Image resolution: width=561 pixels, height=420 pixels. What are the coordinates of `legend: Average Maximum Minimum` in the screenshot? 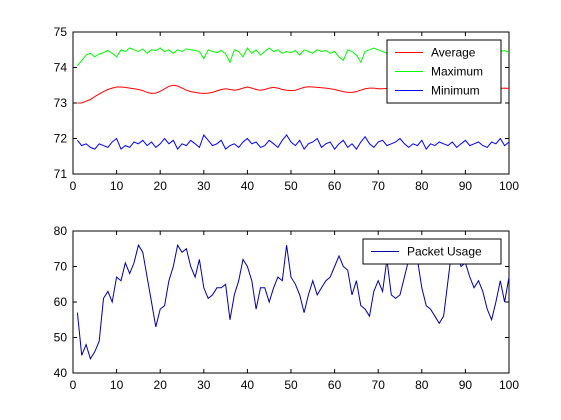 It's located at (444, 71).